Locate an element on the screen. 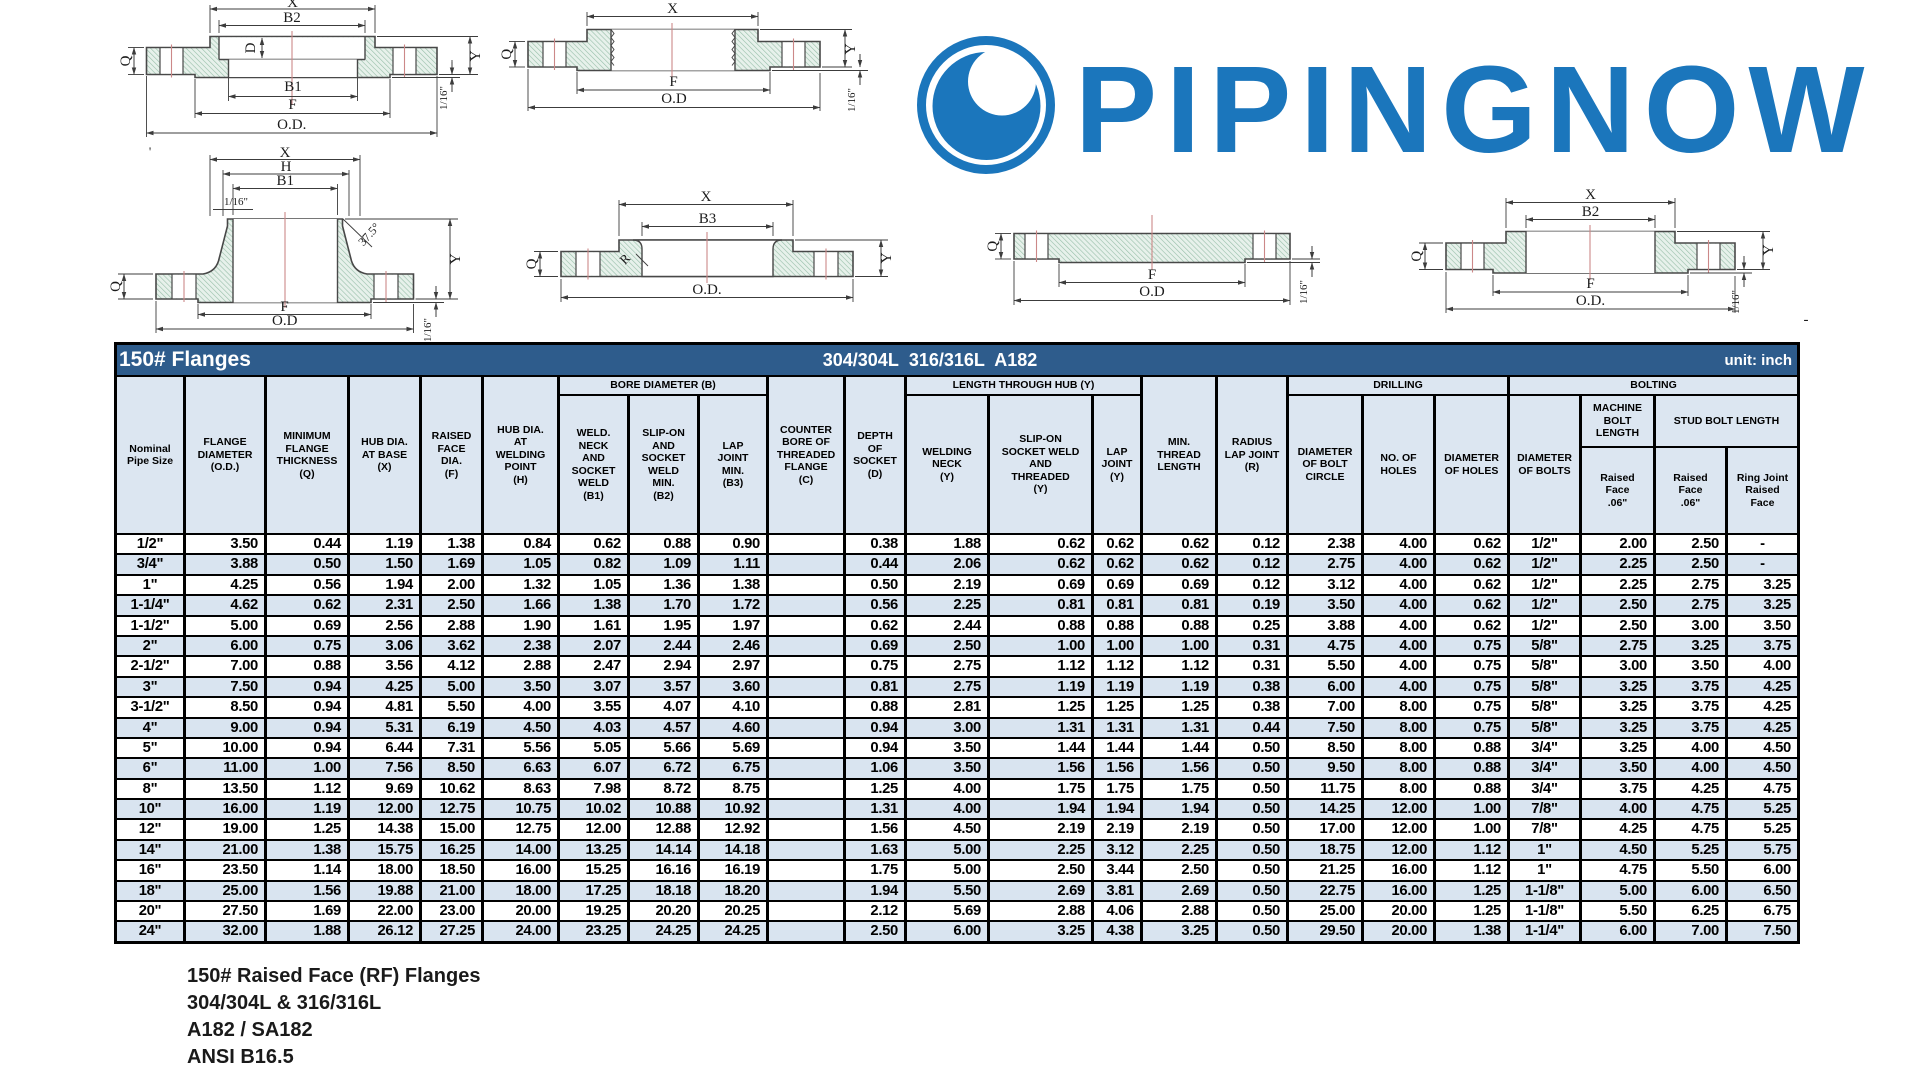 This screenshot has width=1920, height=1080. svg-text: H is located at coordinates (286, 167).